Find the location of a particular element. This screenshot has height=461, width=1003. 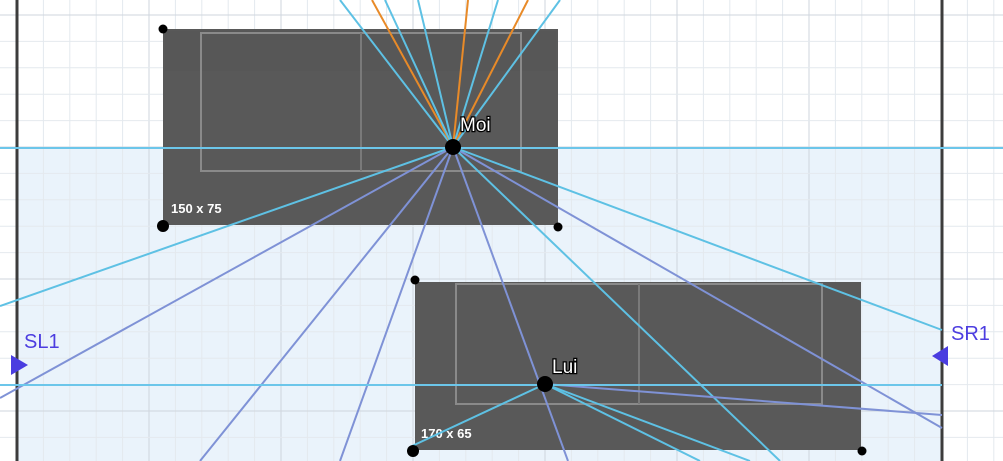

triangle-right-icon is located at coordinates (19, 365).